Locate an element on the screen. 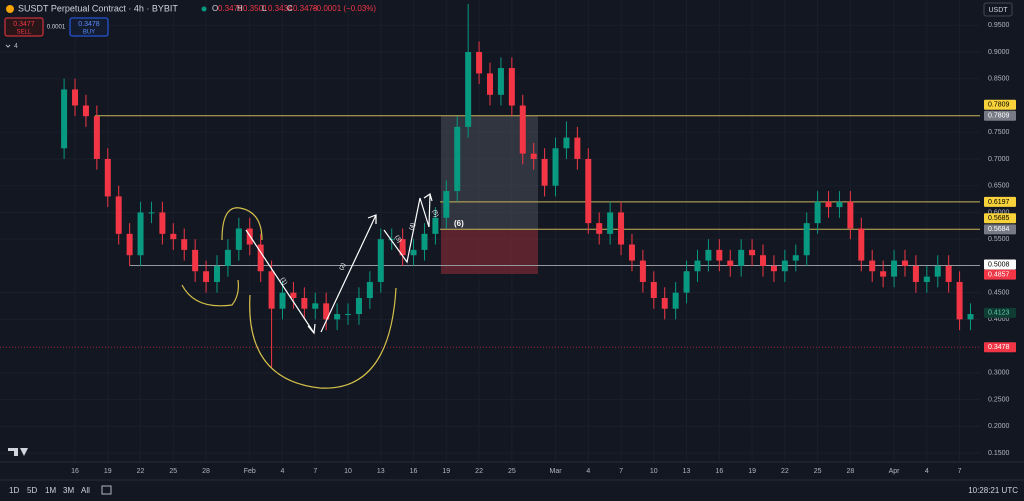  symbol: SUSDT Perpetual Contract · 4h · BYBIT is located at coordinates (98, 8).